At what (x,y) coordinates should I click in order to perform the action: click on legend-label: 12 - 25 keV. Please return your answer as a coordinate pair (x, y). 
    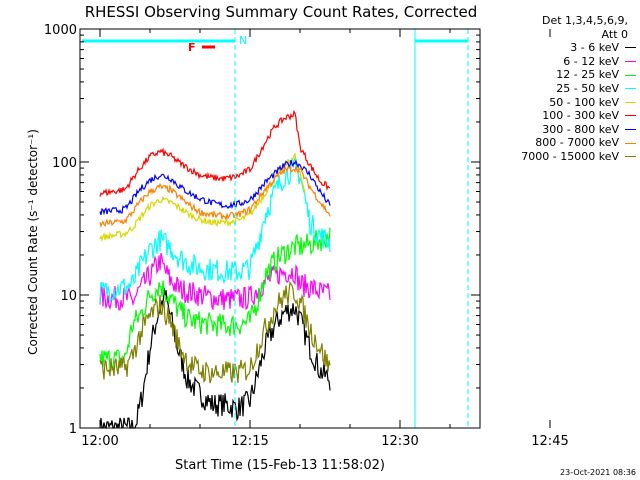
    Looking at the image, I should click on (587, 75).